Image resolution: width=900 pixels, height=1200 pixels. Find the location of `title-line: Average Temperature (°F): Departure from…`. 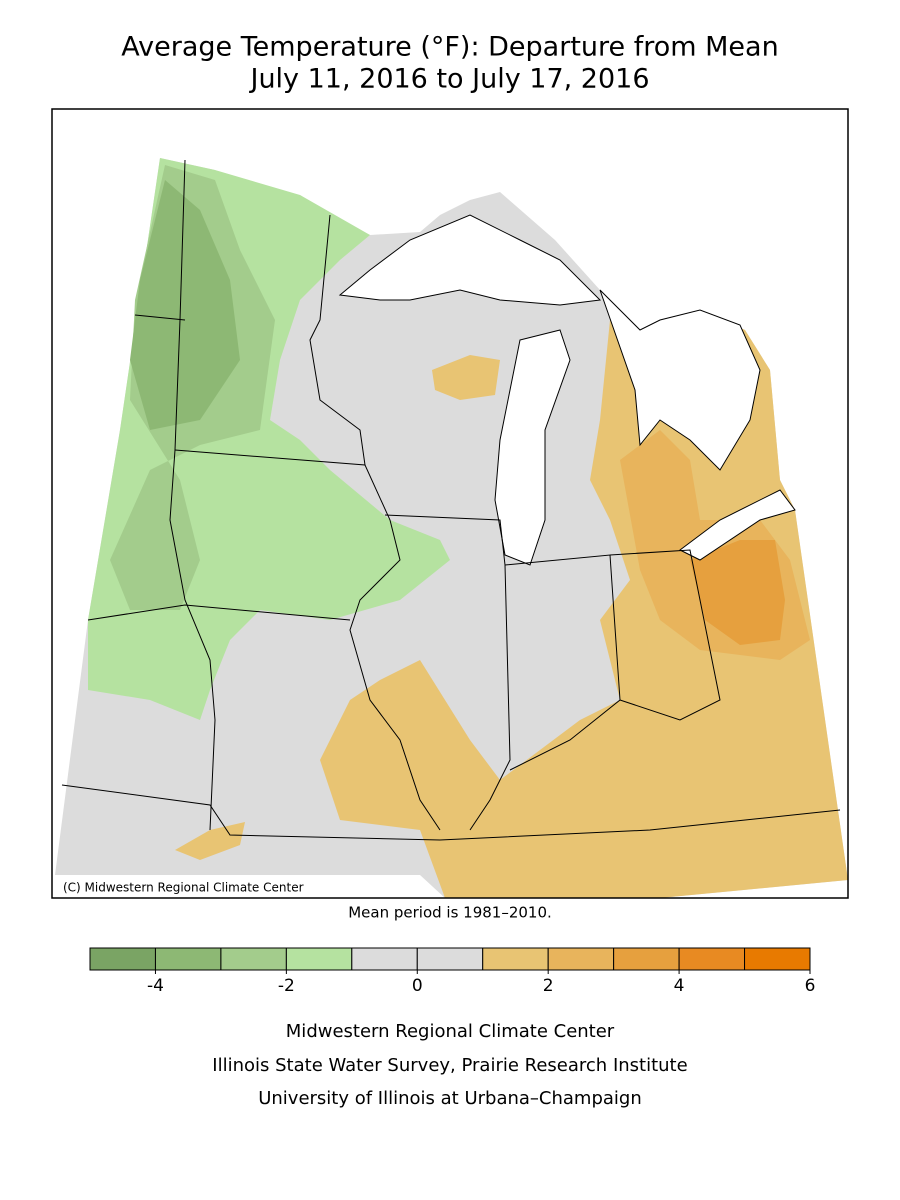

title-line: Average Temperature (°F): Departure from… is located at coordinates (449, 47).